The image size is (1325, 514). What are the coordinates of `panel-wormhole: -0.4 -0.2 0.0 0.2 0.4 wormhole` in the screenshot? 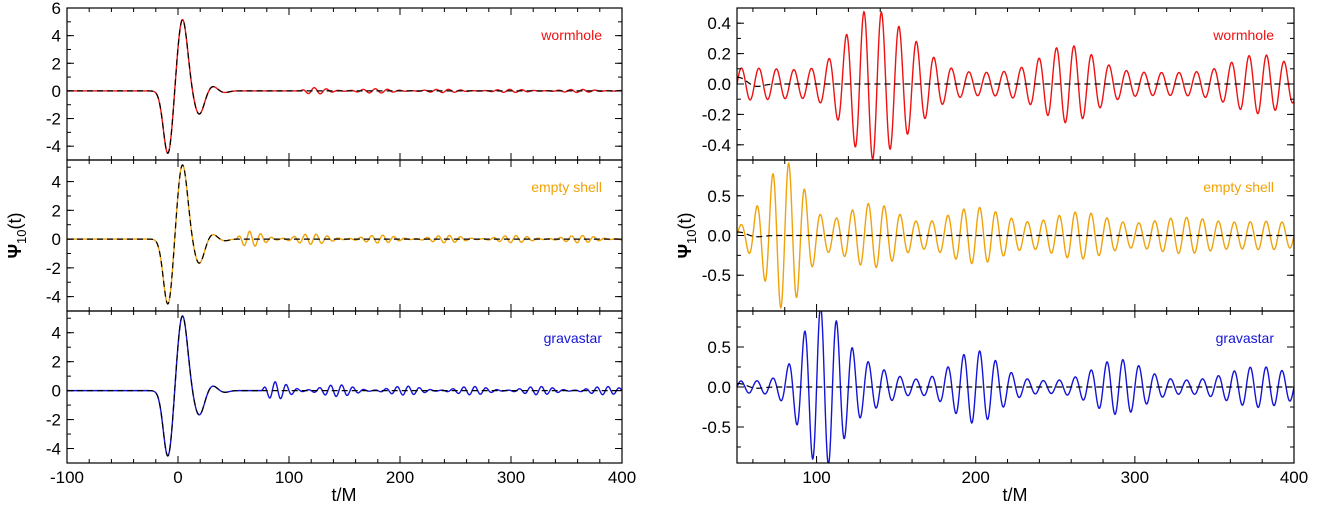 It's located at (998, 84).